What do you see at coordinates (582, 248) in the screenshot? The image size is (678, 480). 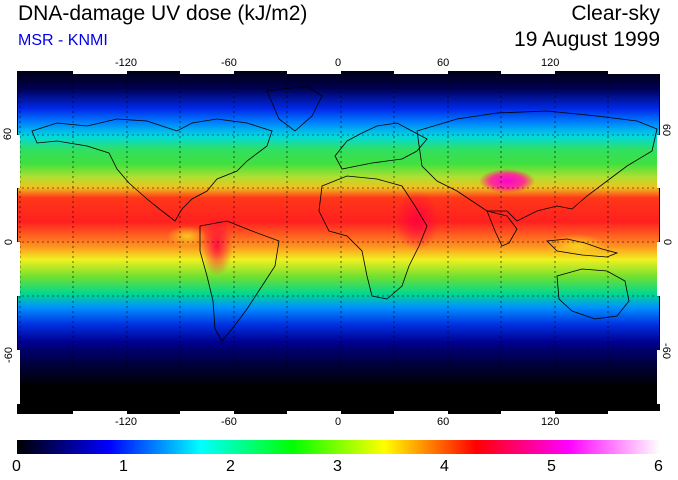 I see `indonesia-outline` at bounding box center [582, 248].